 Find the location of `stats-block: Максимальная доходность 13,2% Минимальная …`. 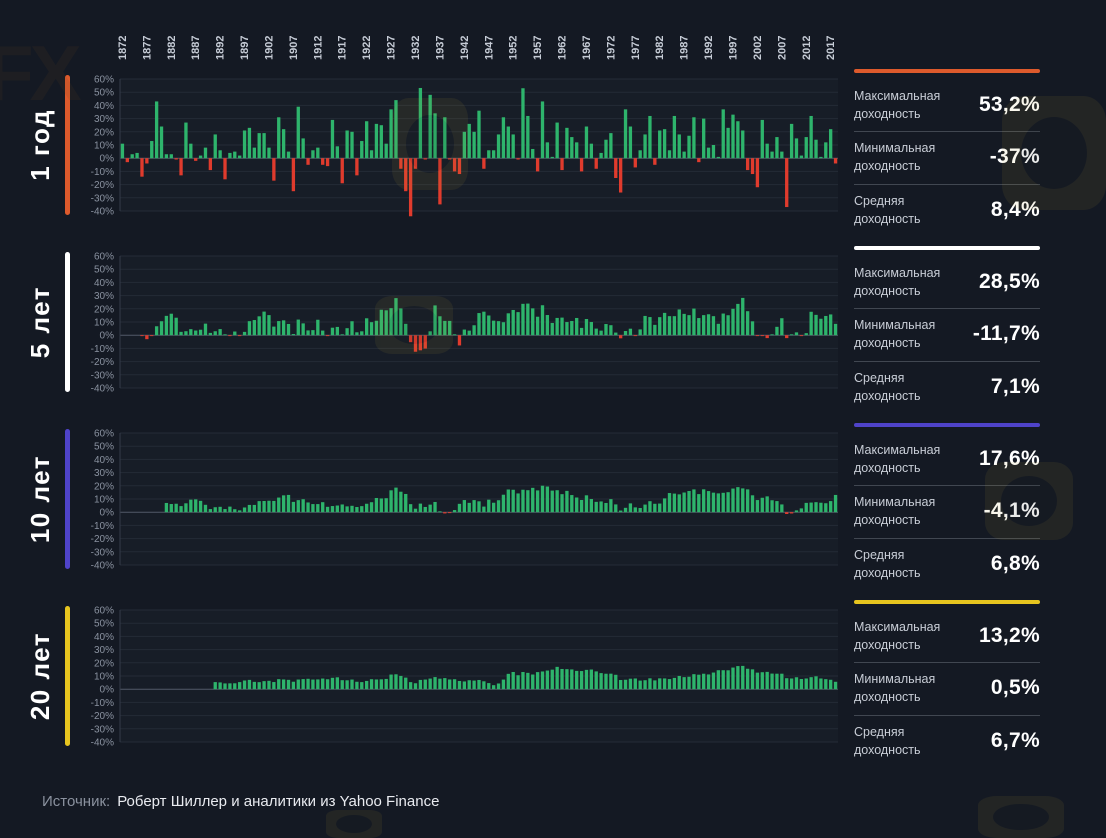

stats-block: Максимальная доходность 13,2% Минимальная … is located at coordinates (947, 683).